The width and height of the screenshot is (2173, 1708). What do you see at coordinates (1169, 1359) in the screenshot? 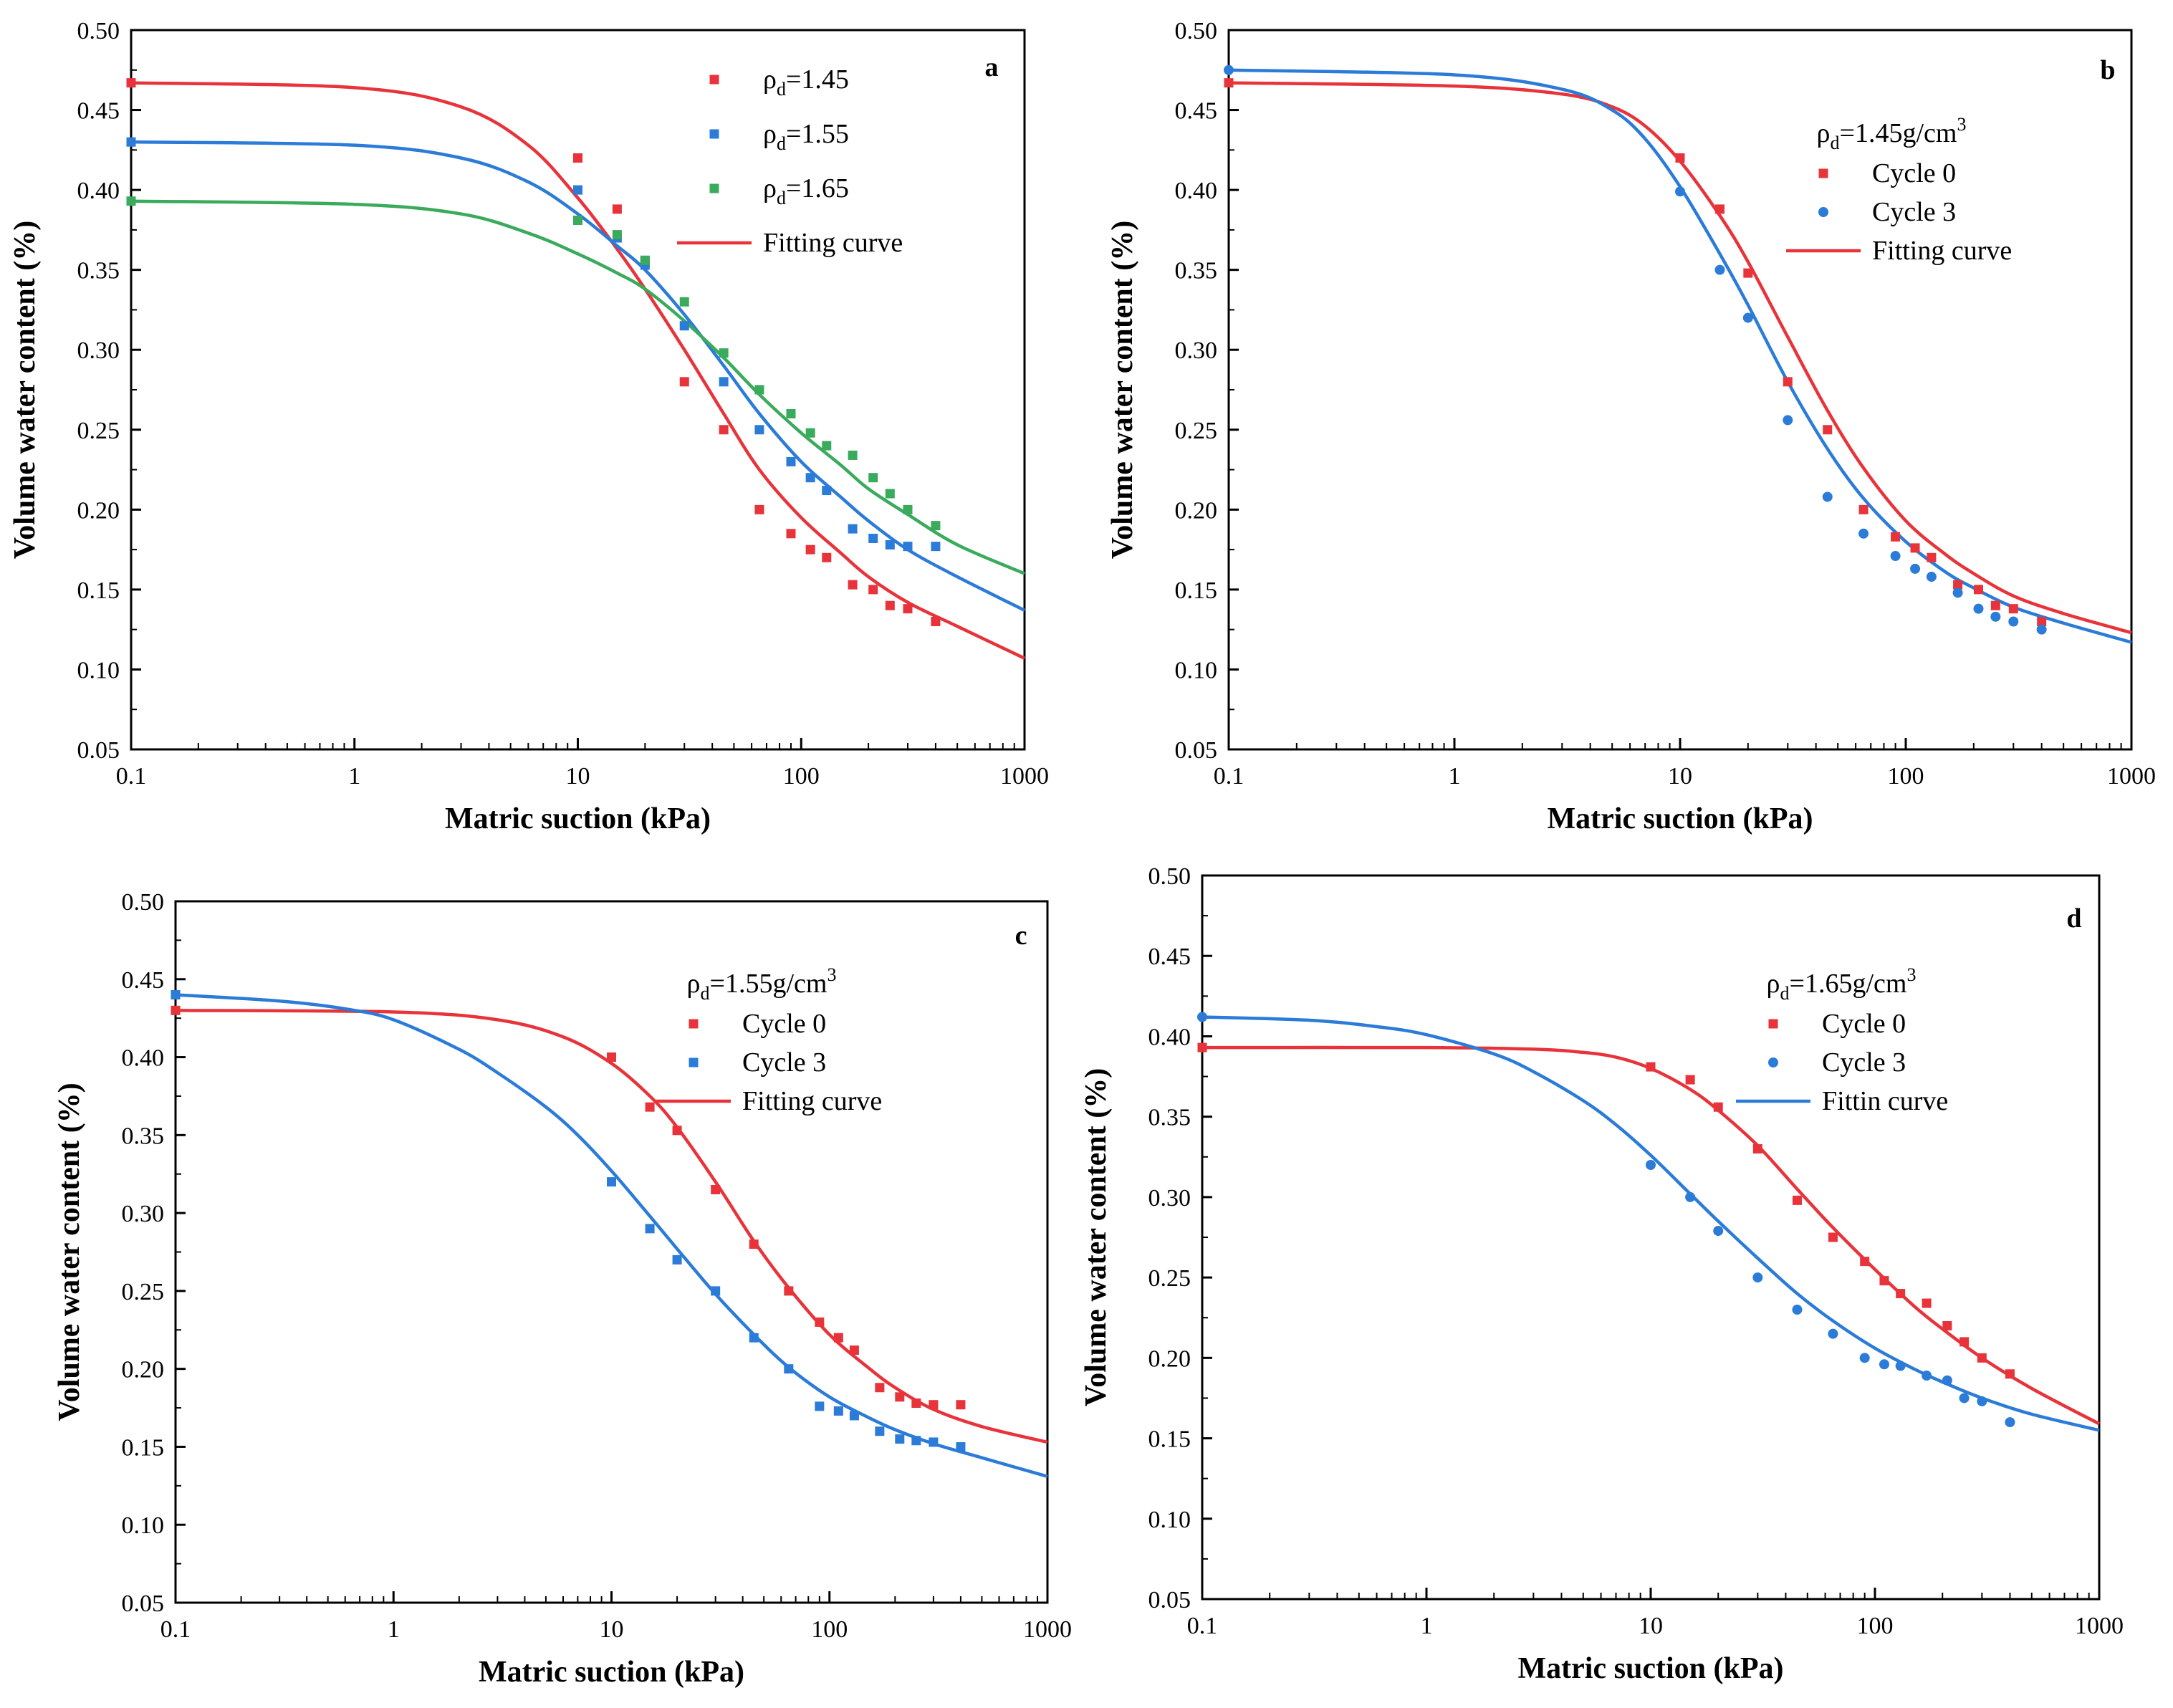
I see `y-tick-label: 0.20` at bounding box center [1169, 1359].